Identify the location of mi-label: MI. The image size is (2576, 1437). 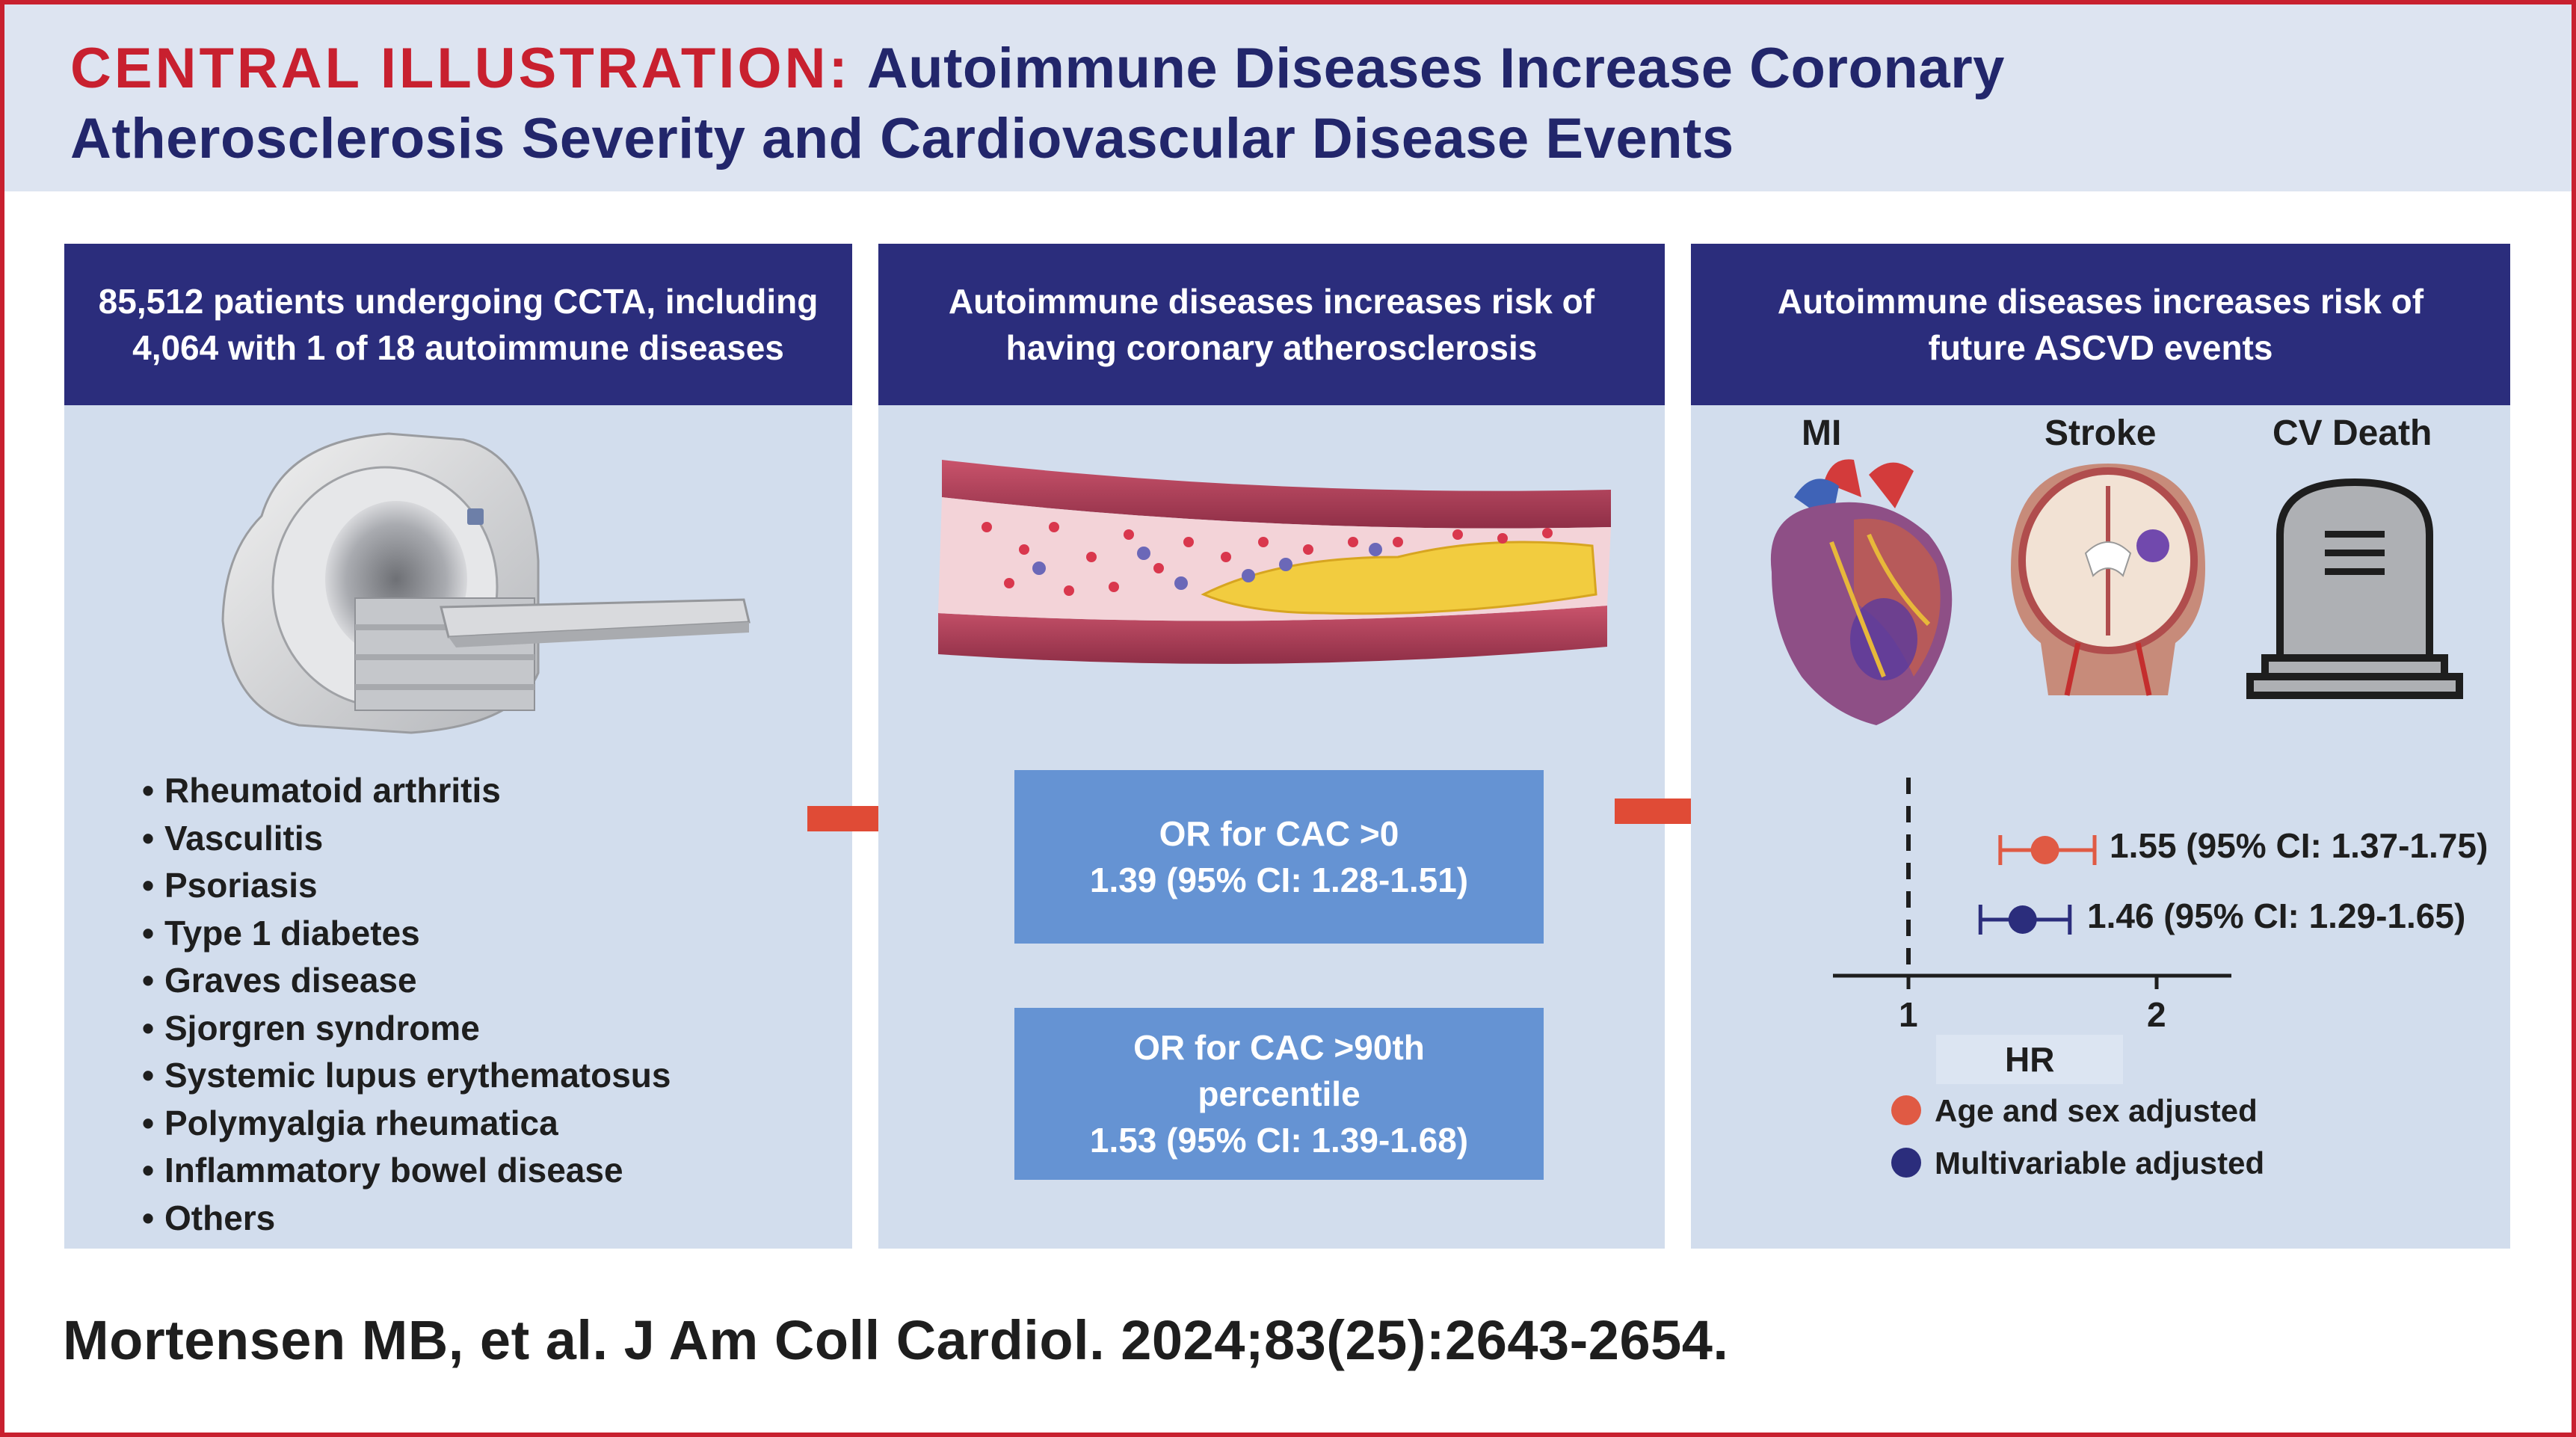
(1822, 433).